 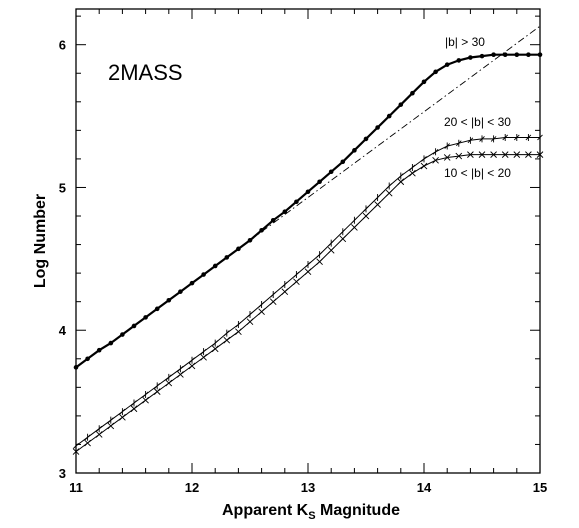 What do you see at coordinates (62, 45) in the screenshot?
I see `y-tick-label: 6` at bounding box center [62, 45].